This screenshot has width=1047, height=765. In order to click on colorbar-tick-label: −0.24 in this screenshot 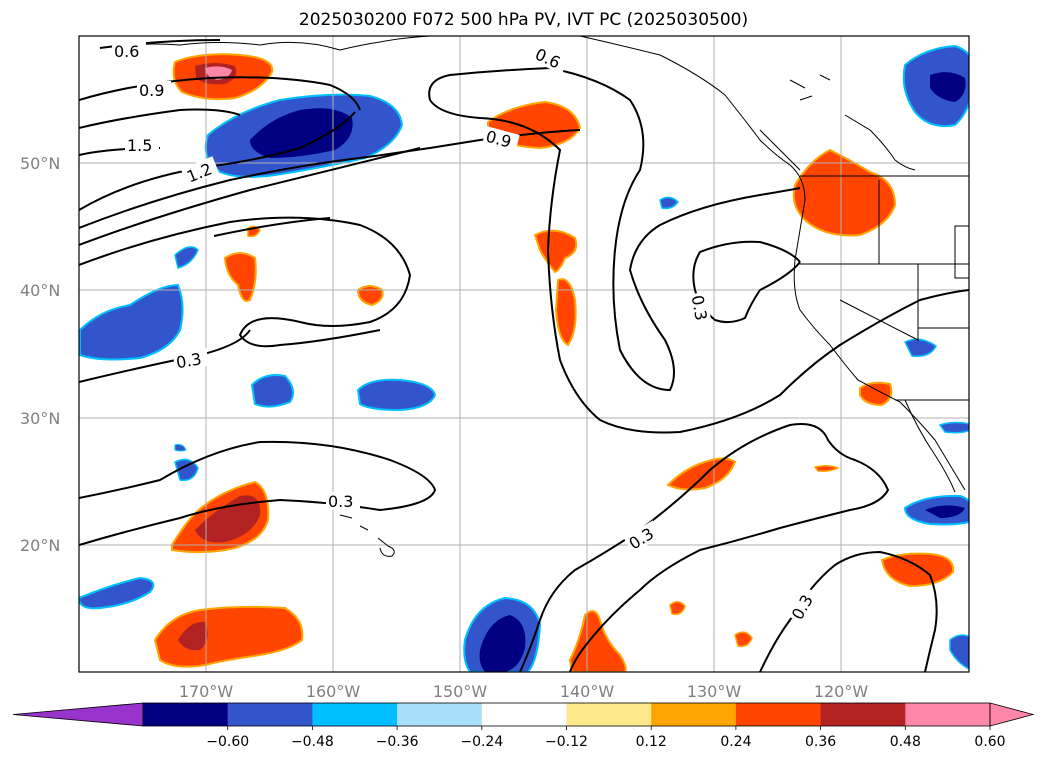, I will do `click(481, 742)`.